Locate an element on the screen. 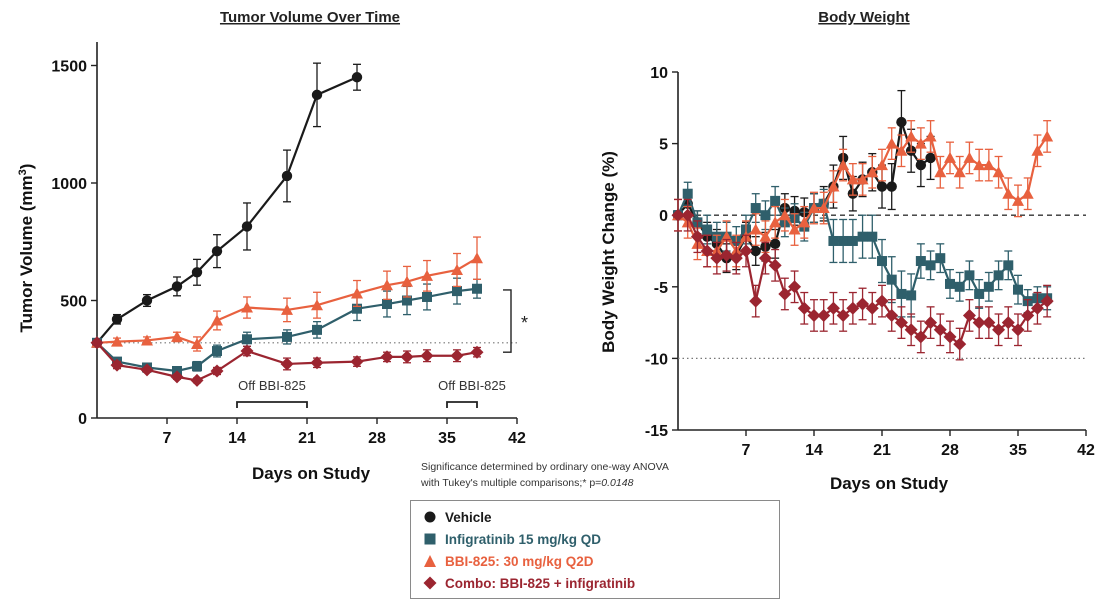  left-x-tick-label: 42 is located at coordinates (517, 438).